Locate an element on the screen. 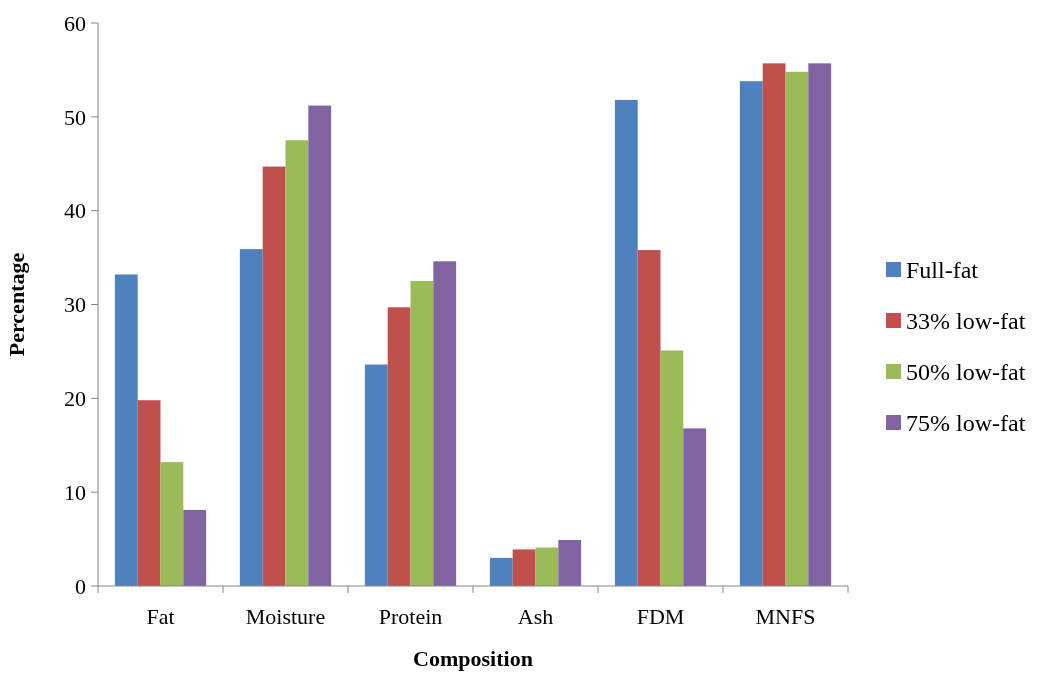  y-tick-label: 30 is located at coordinates (75, 305).